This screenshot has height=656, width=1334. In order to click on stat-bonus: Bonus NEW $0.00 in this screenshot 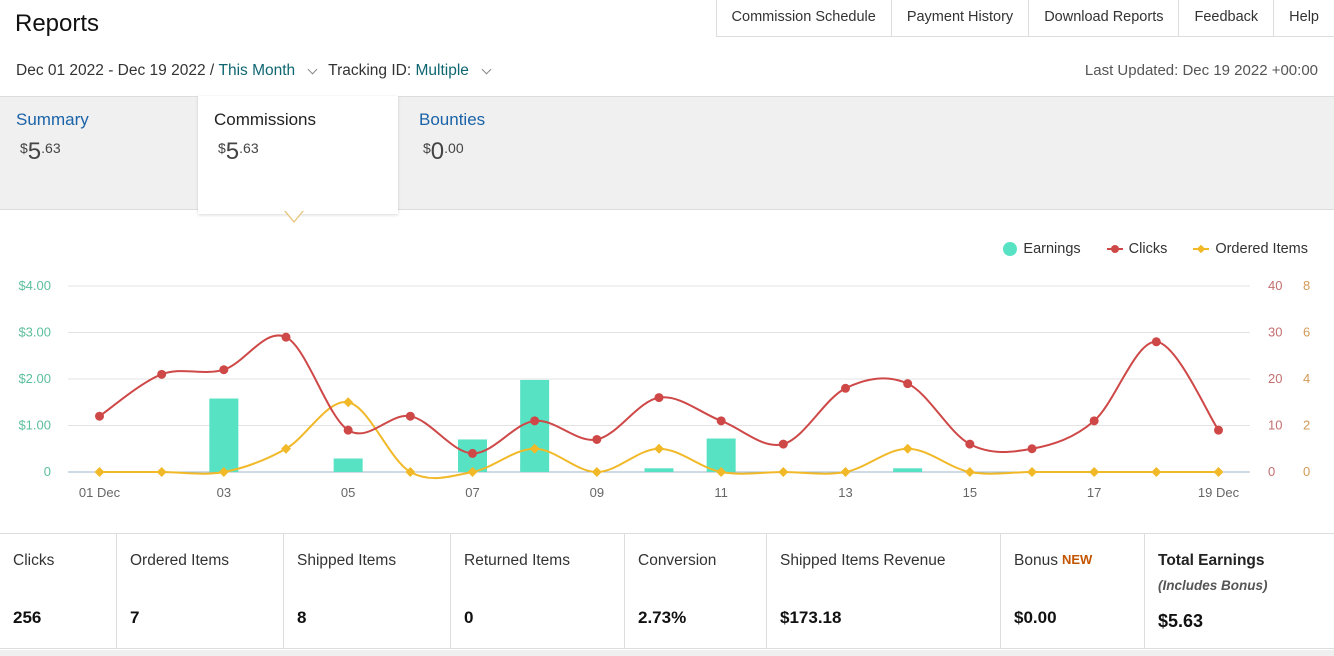, I will do `click(1073, 591)`.